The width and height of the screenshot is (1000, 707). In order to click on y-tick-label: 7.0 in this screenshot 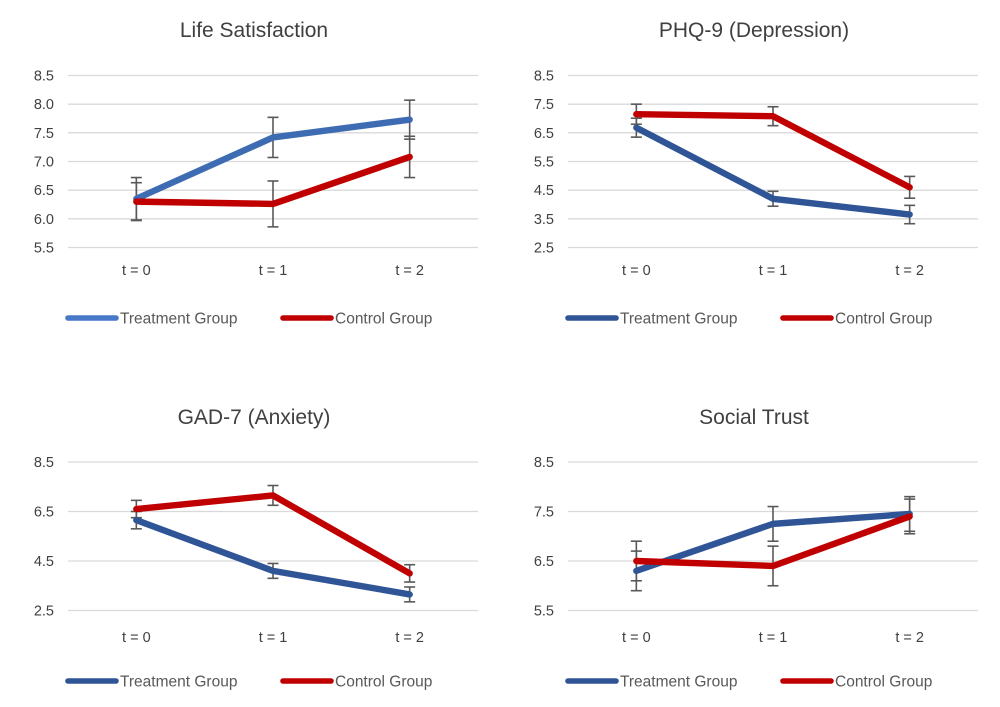, I will do `click(44, 163)`.